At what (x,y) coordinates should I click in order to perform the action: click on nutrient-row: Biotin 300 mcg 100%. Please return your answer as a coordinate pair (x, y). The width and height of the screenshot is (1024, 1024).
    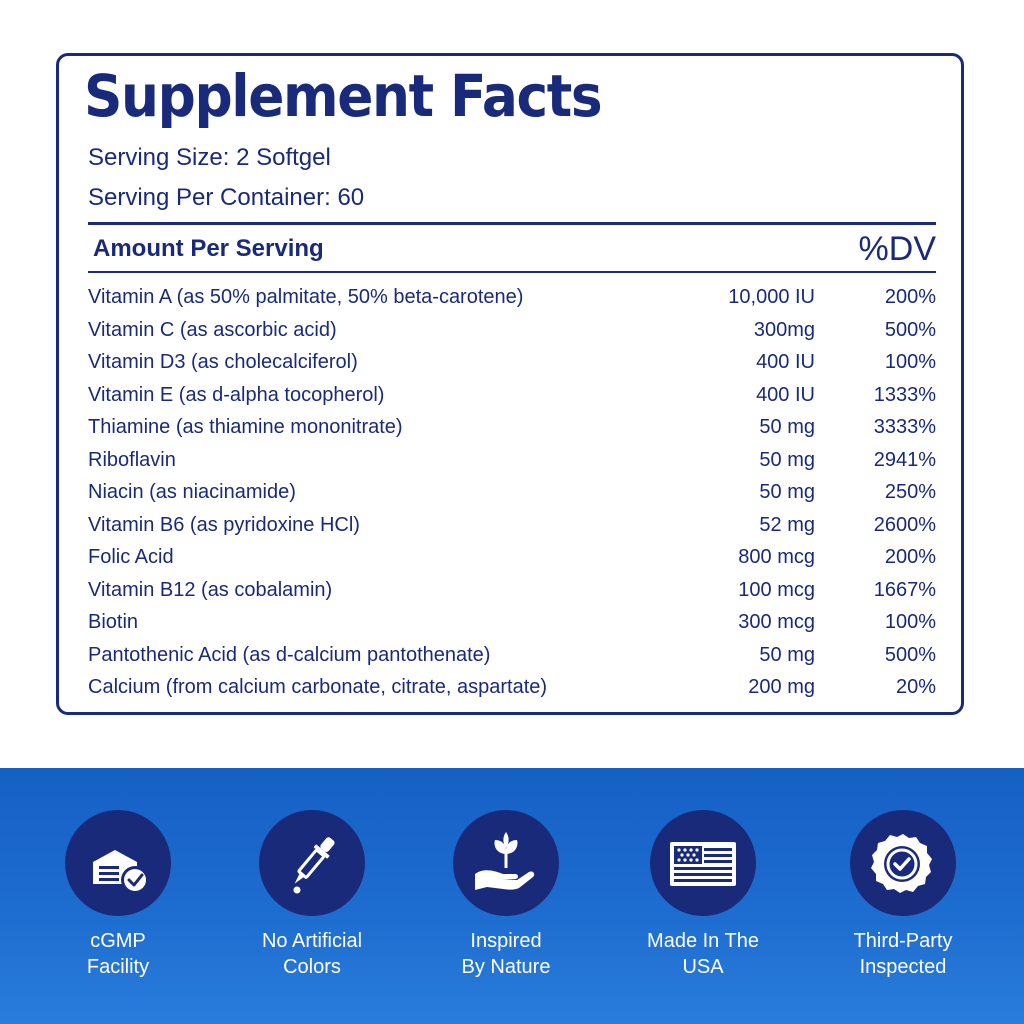
    Looking at the image, I should click on (512, 625).